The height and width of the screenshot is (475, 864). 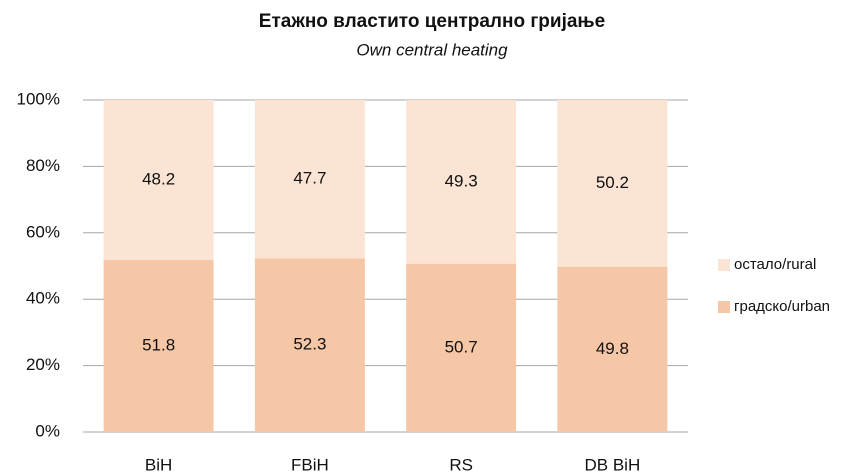 I want to click on data-label: 51.8, so click(x=158, y=344).